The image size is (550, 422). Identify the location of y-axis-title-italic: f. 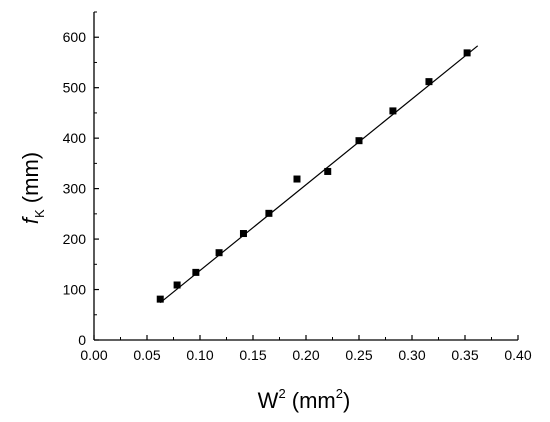
(30, 219).